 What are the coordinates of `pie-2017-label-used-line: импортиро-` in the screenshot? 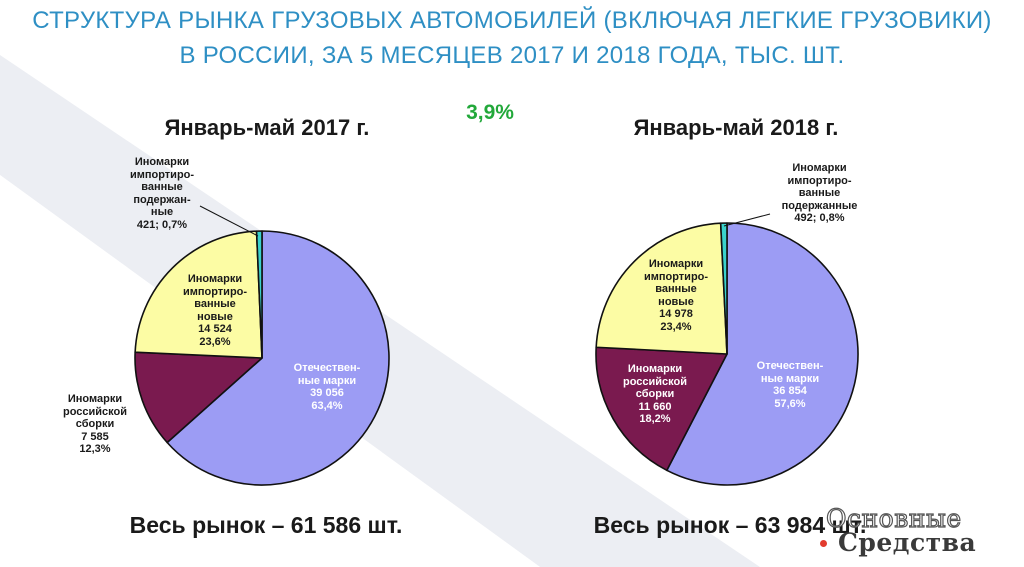 It's located at (162, 174).